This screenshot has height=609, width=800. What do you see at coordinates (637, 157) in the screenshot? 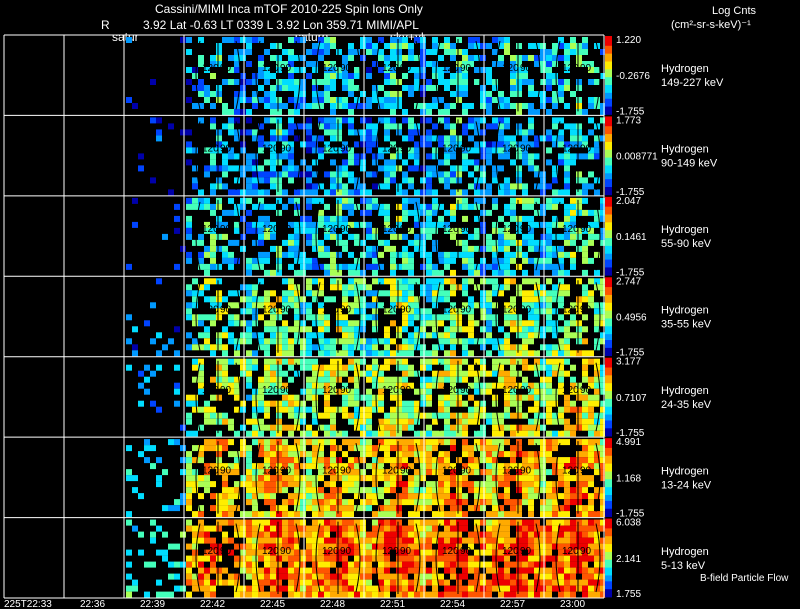
I see `colorbar-mid: 0.008771` at bounding box center [637, 157].